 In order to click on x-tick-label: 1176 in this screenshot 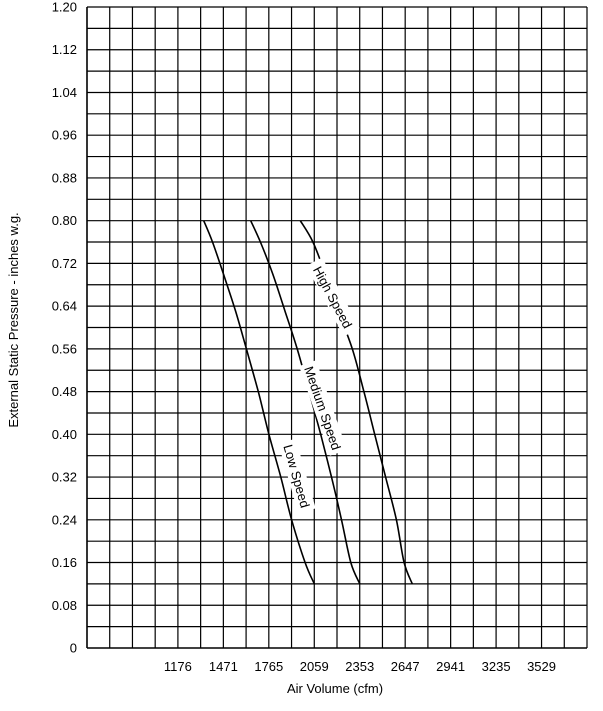, I will do `click(178, 666)`.